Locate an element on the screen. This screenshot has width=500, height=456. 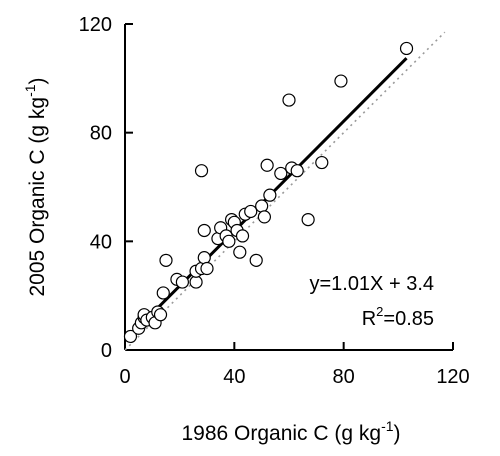
r2-exponent: 2 is located at coordinates (379, 311).